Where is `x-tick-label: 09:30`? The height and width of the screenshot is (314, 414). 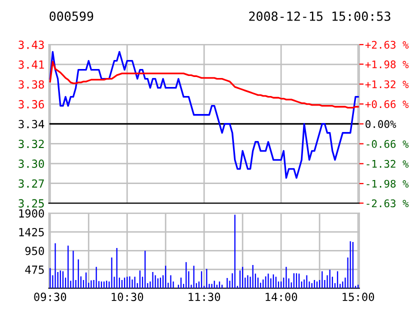 x-tick-label: 09:30 is located at coordinates (50, 297).